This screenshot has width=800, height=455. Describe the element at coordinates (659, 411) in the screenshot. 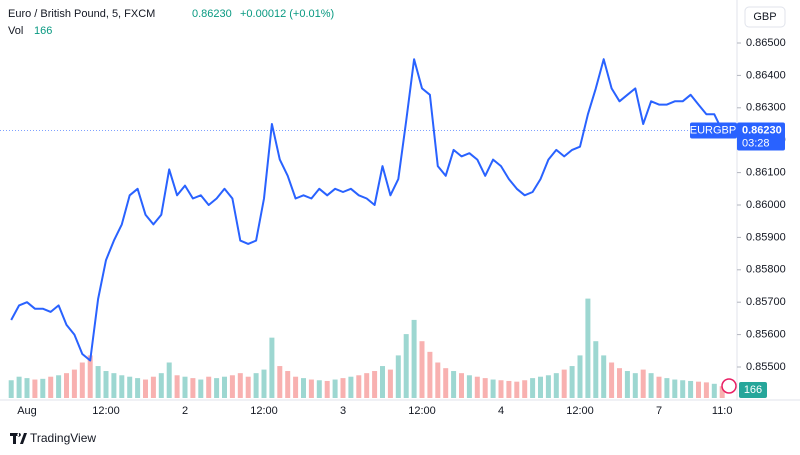

I see `x-tick-label: 7` at that location.